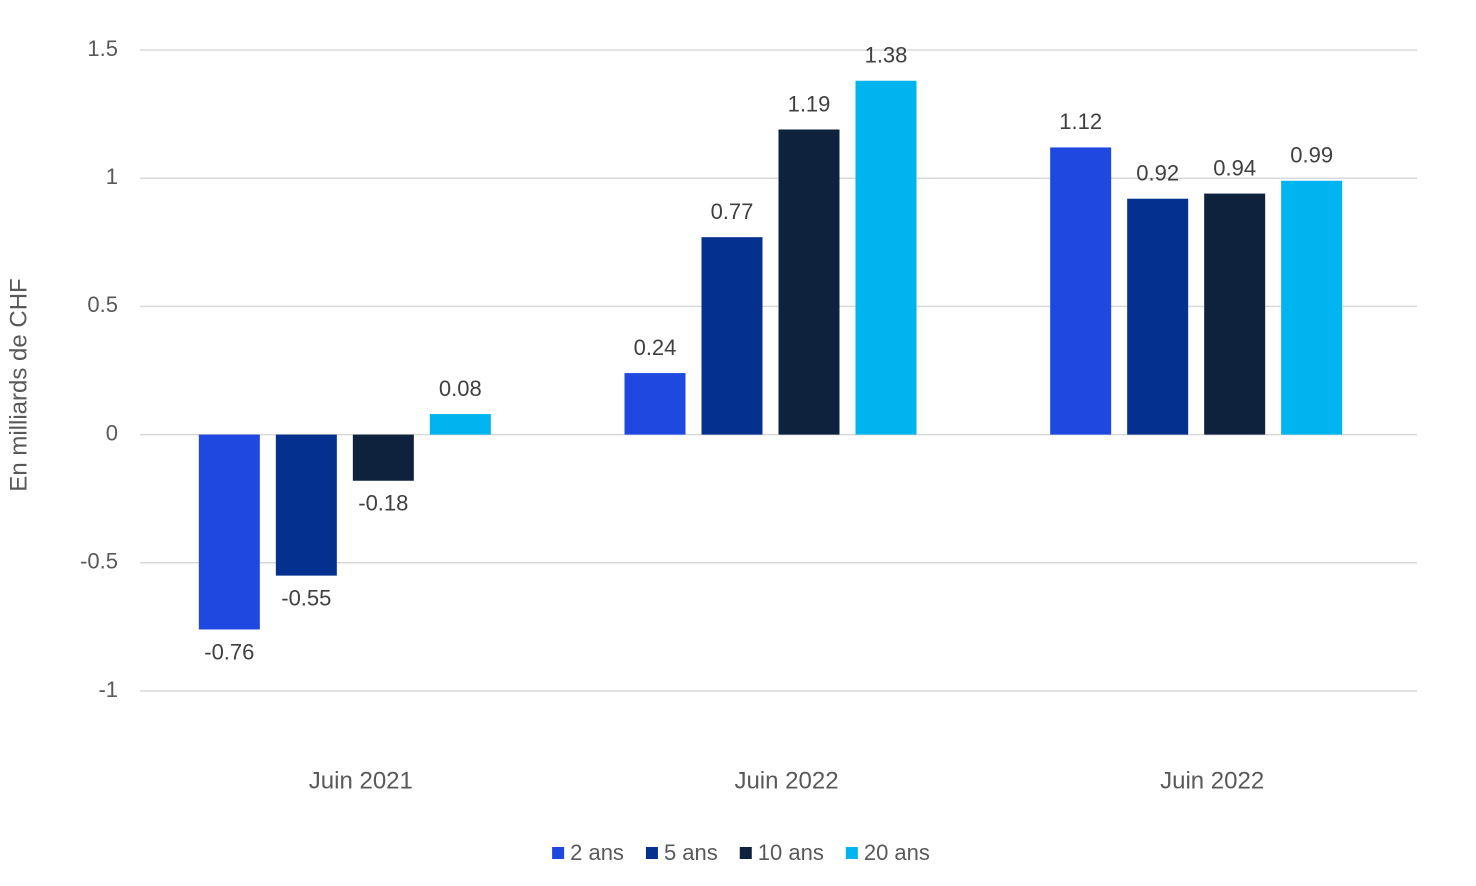 The width and height of the screenshot is (1476, 886). Describe the element at coordinates (1311, 155) in the screenshot. I see `data-label: 0.99` at that location.